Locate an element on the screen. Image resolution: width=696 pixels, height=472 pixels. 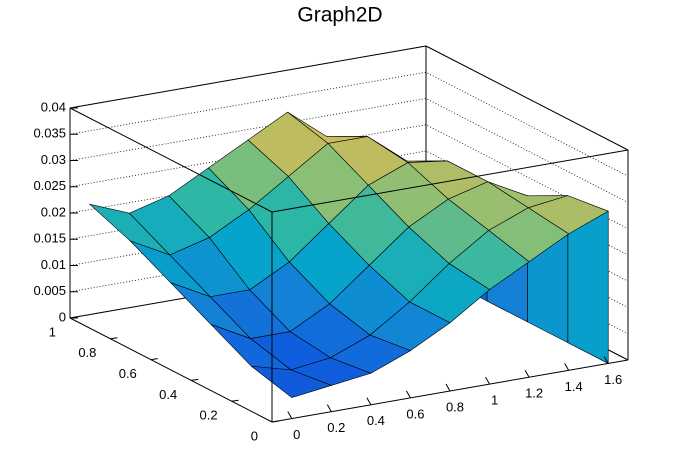
z-tick-label: 0.035 is located at coordinates (49, 133).